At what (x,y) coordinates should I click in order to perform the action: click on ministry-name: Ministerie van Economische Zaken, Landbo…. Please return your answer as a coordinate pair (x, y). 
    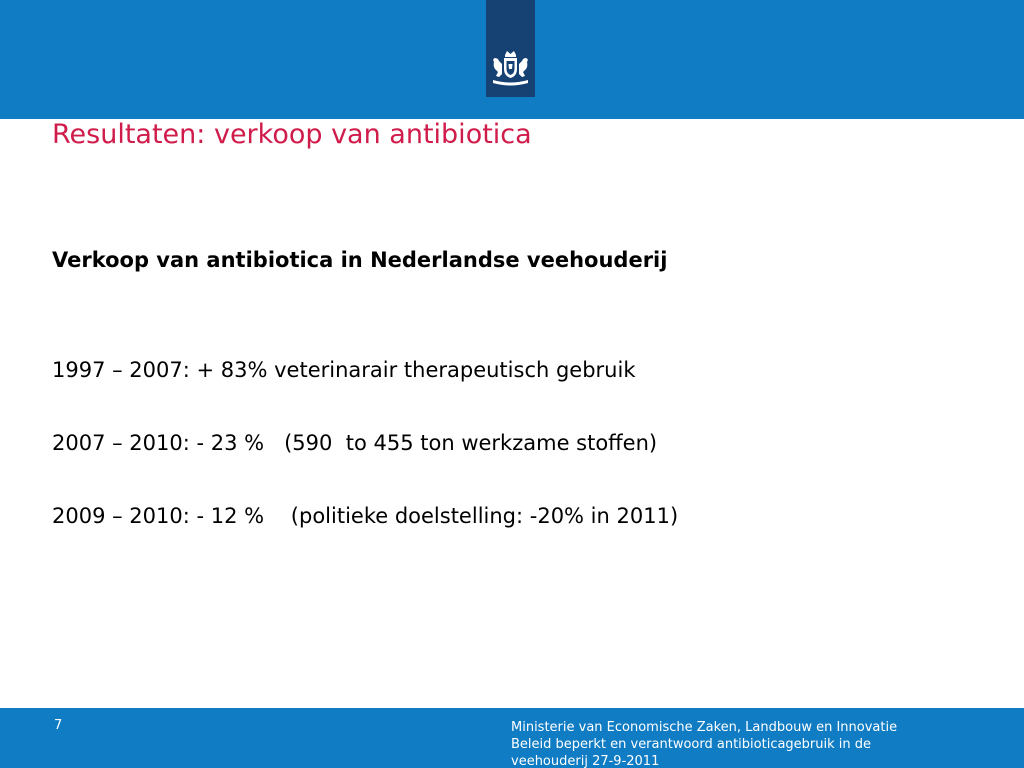
    Looking at the image, I should click on (704, 727).